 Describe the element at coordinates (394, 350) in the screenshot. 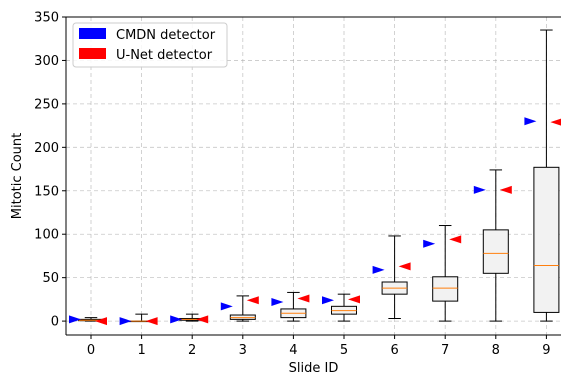

I see `x-tick-label: 6` at that location.